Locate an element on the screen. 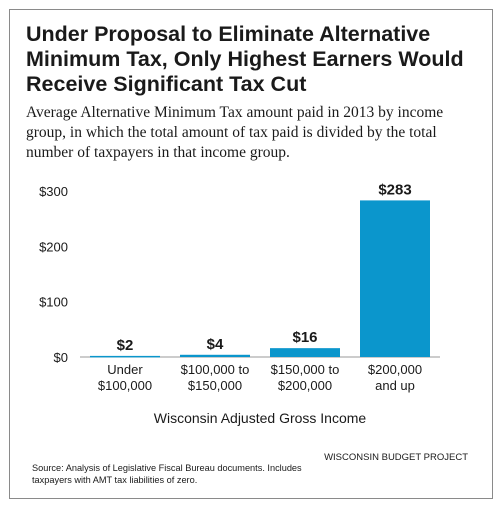 This screenshot has width=504, height=510. x-tick-label: $100,000 to is located at coordinates (215, 369).